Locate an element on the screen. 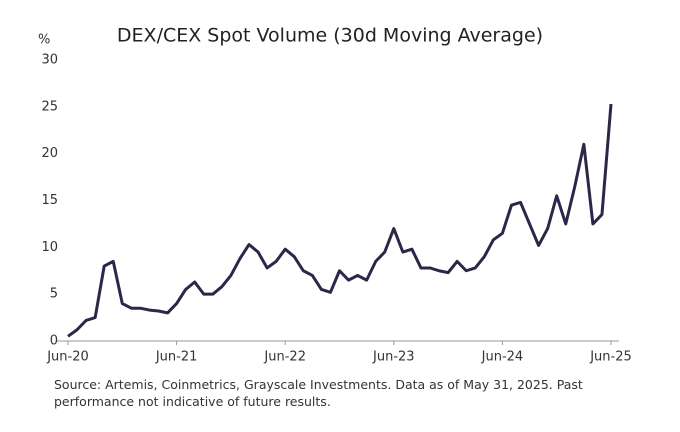 This screenshot has height=432, width=680. x-tick-label: Jun-21 is located at coordinates (176, 357).